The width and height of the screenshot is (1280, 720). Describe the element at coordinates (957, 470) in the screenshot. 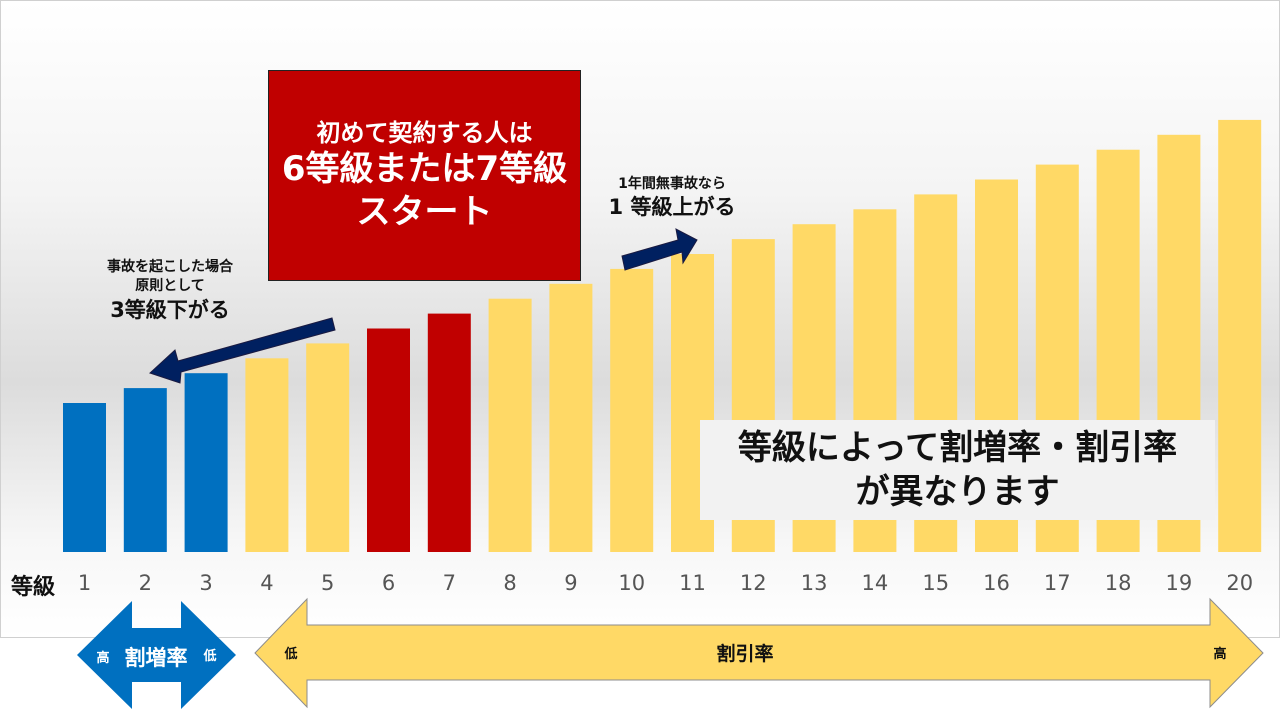

I see `summary-box: 等級によって割増率・割引率 が異なります` at that location.